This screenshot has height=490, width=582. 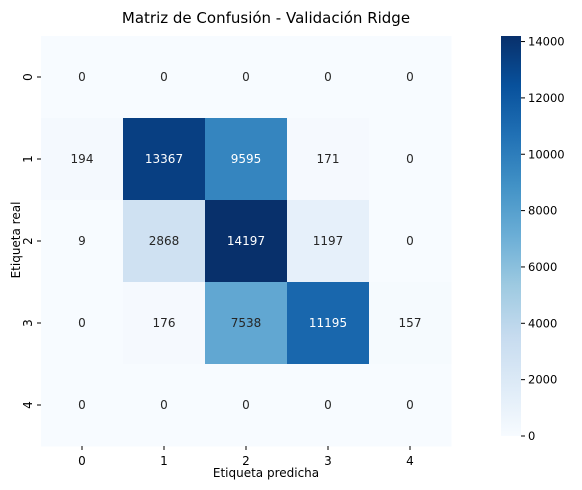 What do you see at coordinates (16, 240) in the screenshot?
I see `y-axis-label: Etiqueta real` at bounding box center [16, 240].